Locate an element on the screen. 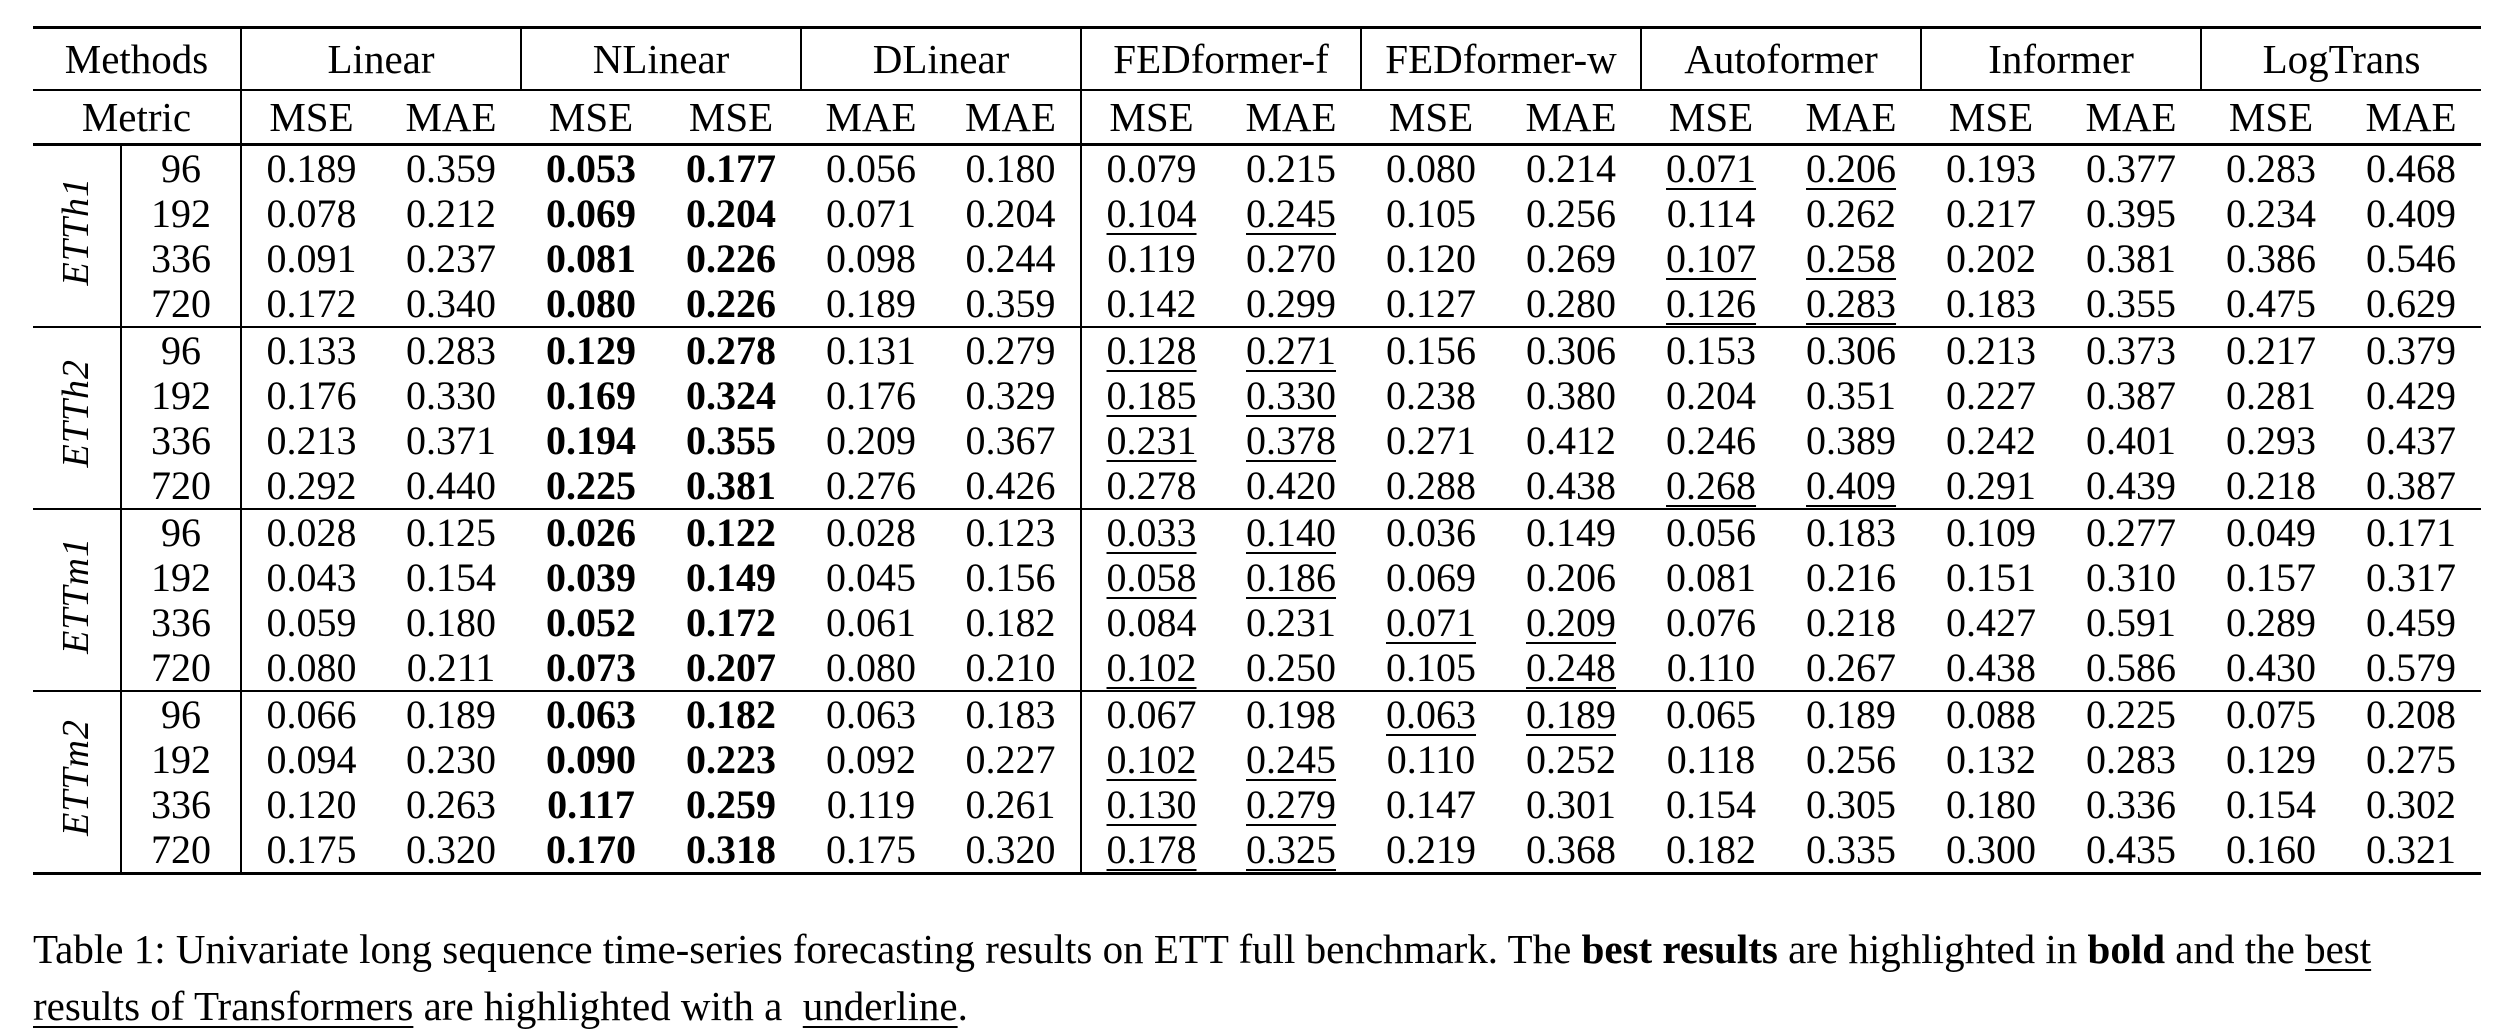 The width and height of the screenshot is (2508, 1032). metric-value-cell: 0.389 is located at coordinates (1851, 440).